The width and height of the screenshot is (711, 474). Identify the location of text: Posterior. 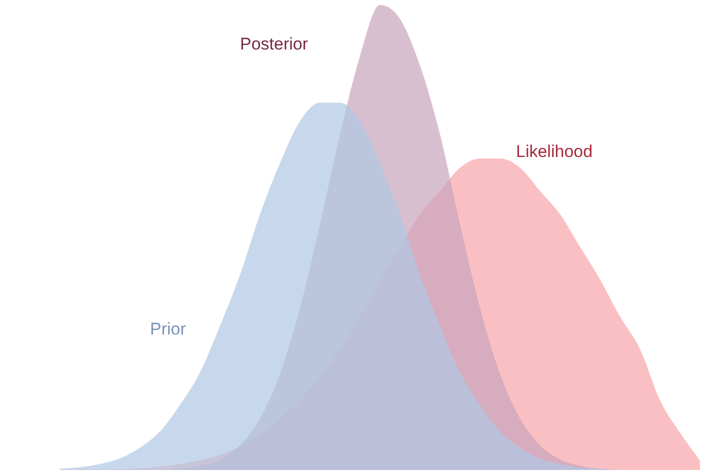
(274, 44).